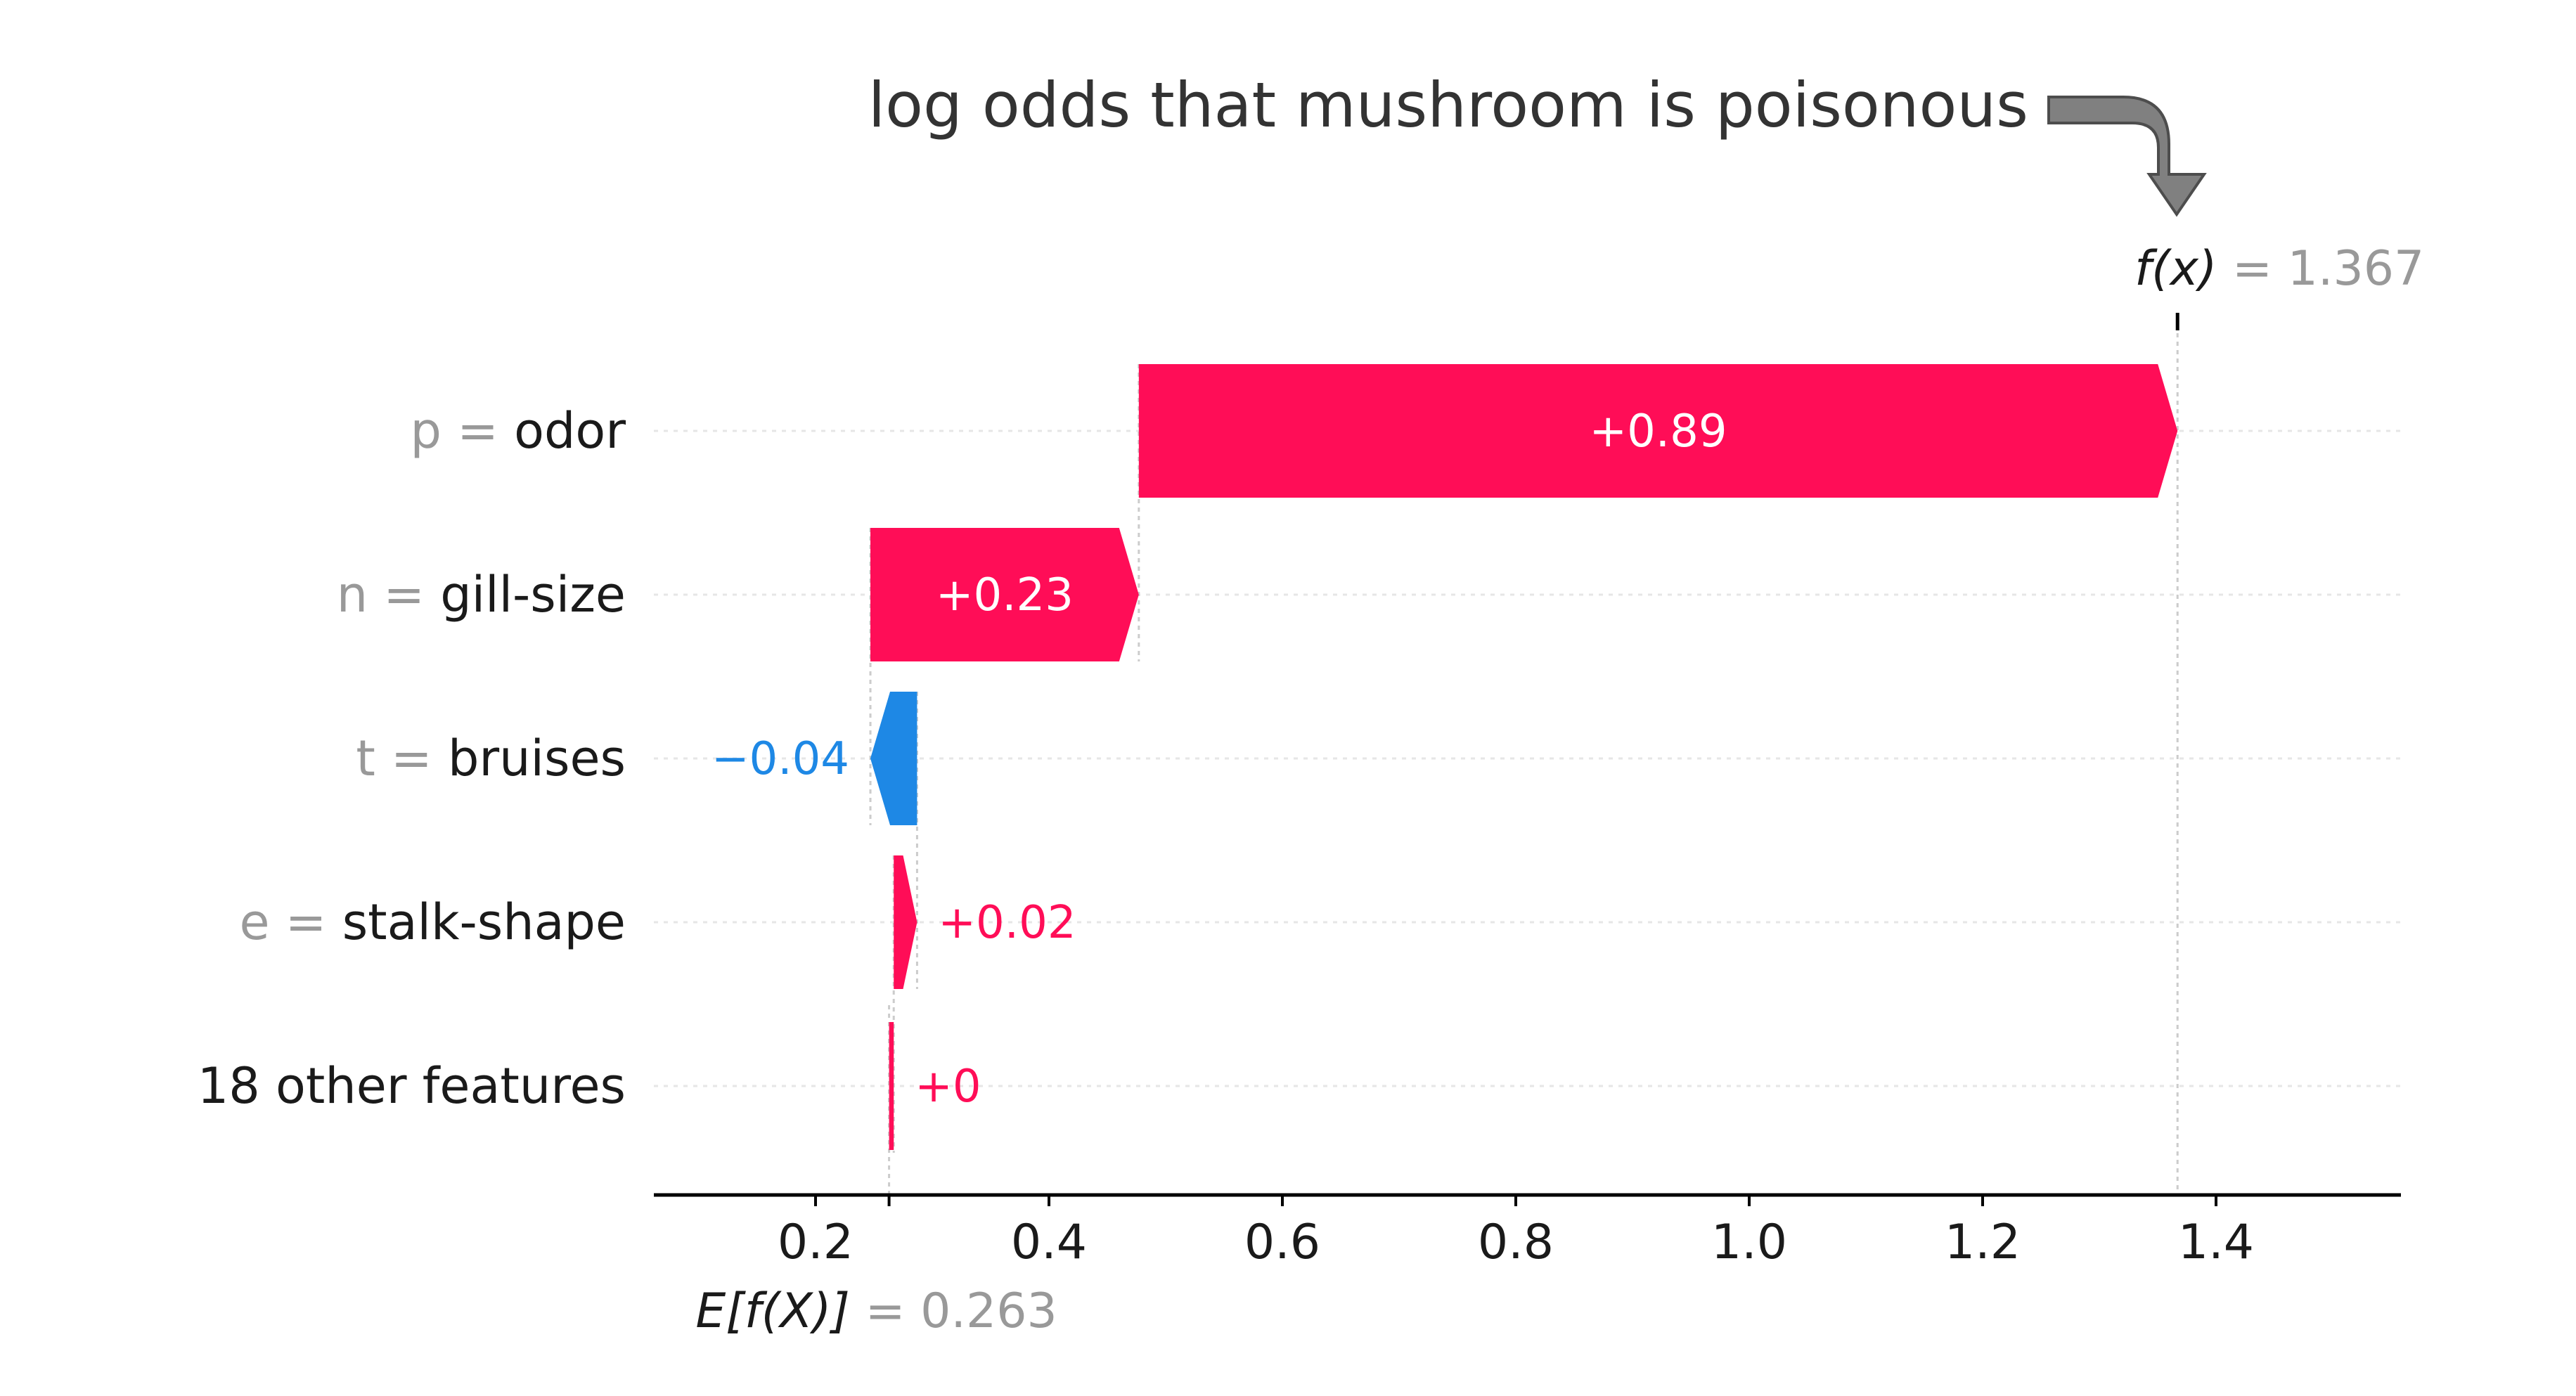 The height and width of the screenshot is (1396, 2576). What do you see at coordinates (2216, 1242) in the screenshot?
I see `x-tick-label: 1.4` at bounding box center [2216, 1242].